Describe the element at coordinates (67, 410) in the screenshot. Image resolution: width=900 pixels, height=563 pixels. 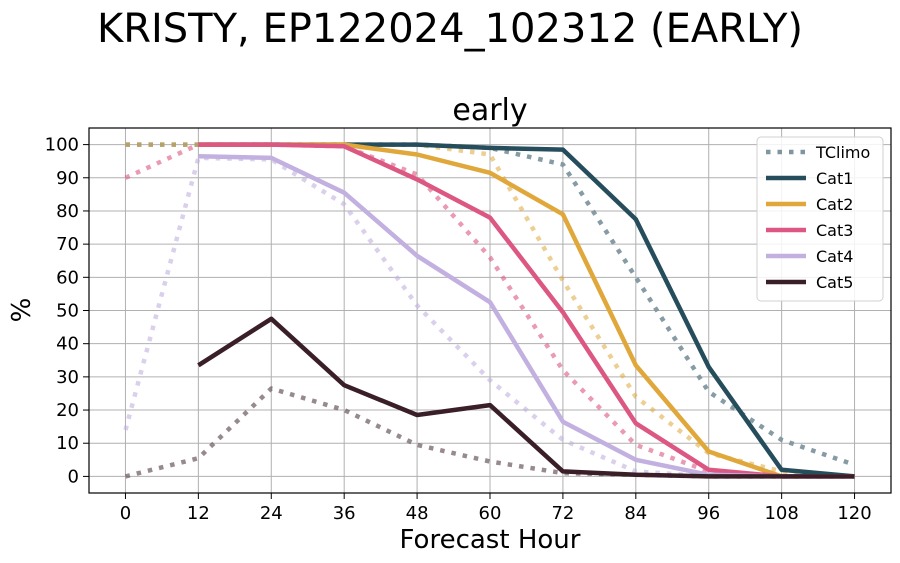
I see `y-tick-label: 20` at that location.